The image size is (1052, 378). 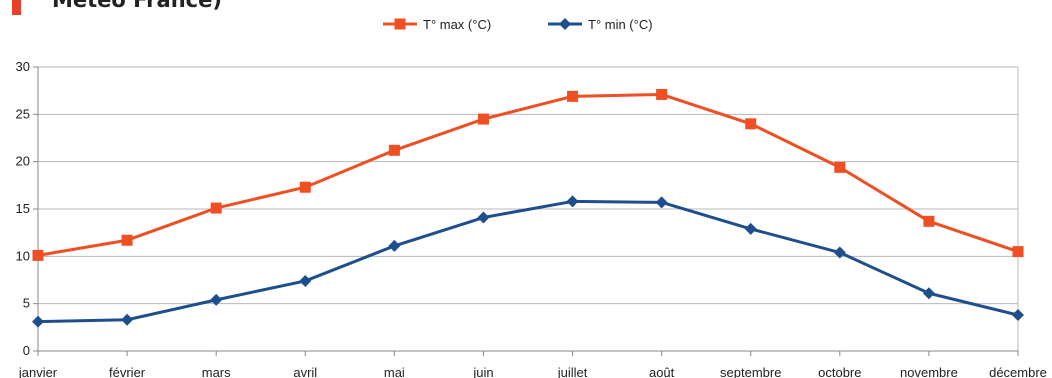 I want to click on y-axis-ticks: 0 5 10 15 20 25 30, so click(x=27, y=208).